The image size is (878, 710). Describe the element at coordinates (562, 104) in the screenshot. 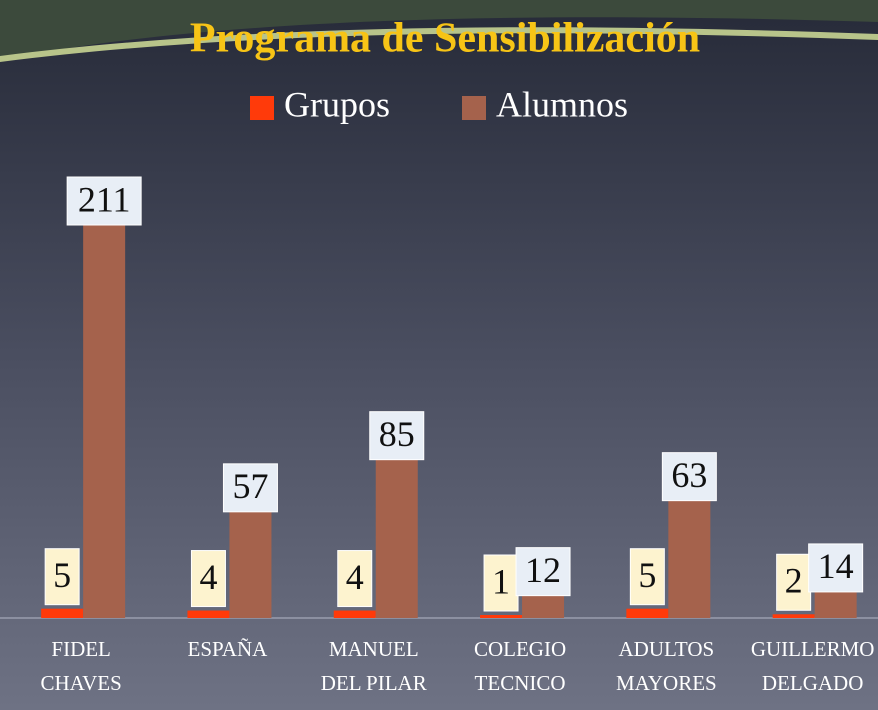

I see `legend-label: Alumnos` at that location.